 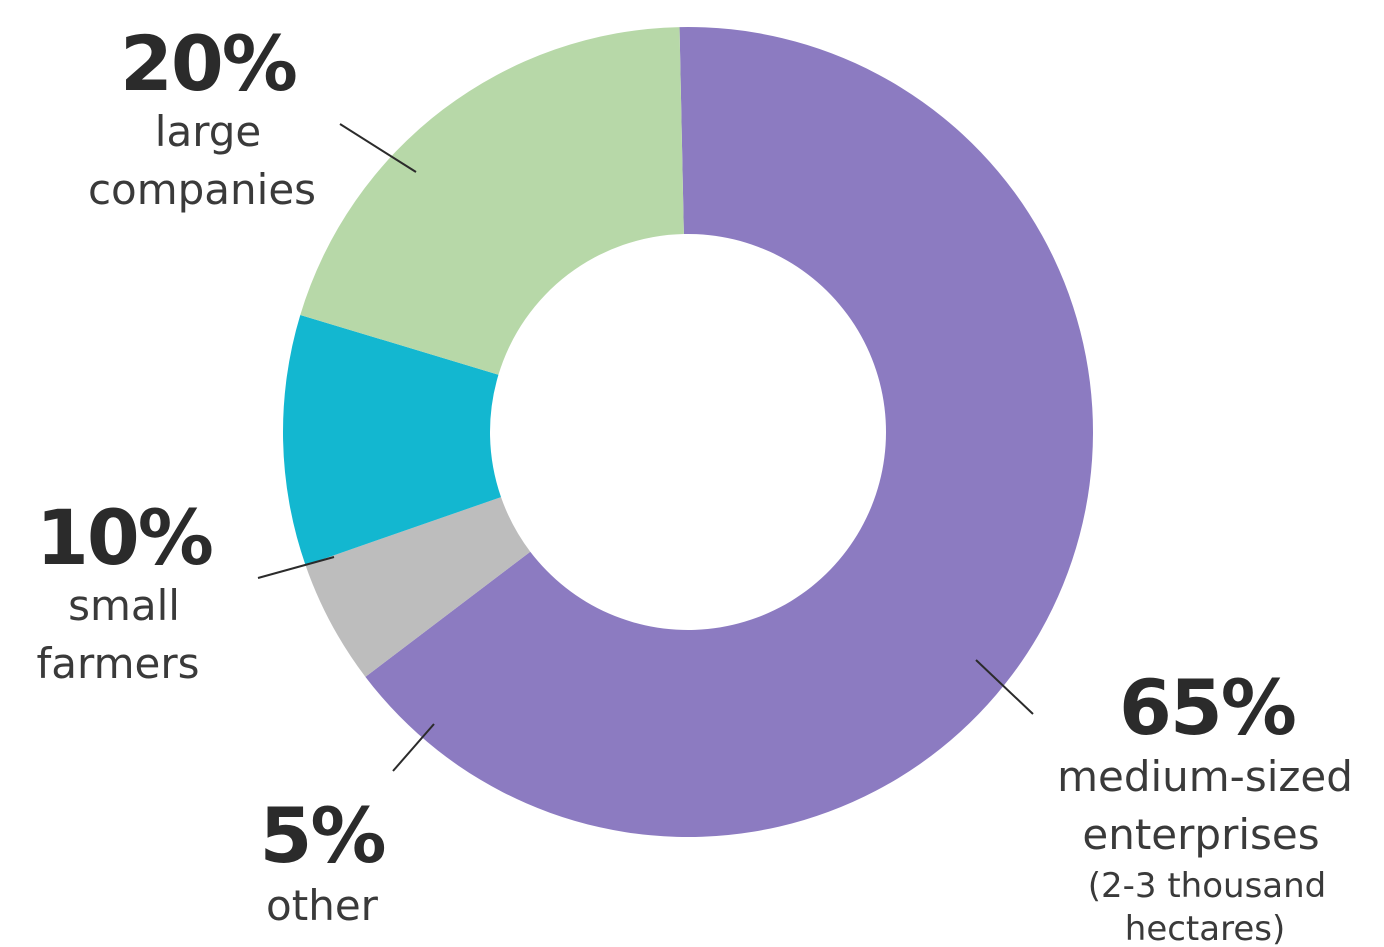 I want to click on donut-slice-large, so click(x=492, y=201).